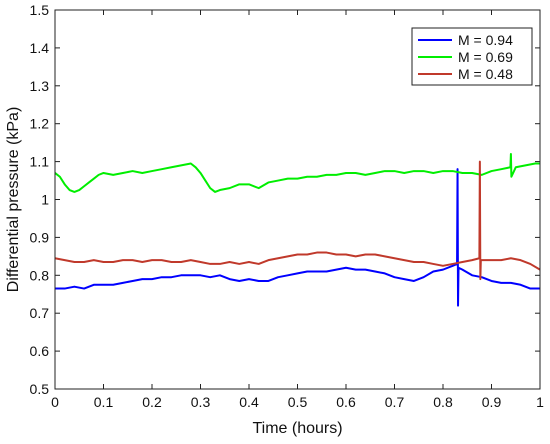  I want to click on x-tick-label: 0.6, so click(346, 402).